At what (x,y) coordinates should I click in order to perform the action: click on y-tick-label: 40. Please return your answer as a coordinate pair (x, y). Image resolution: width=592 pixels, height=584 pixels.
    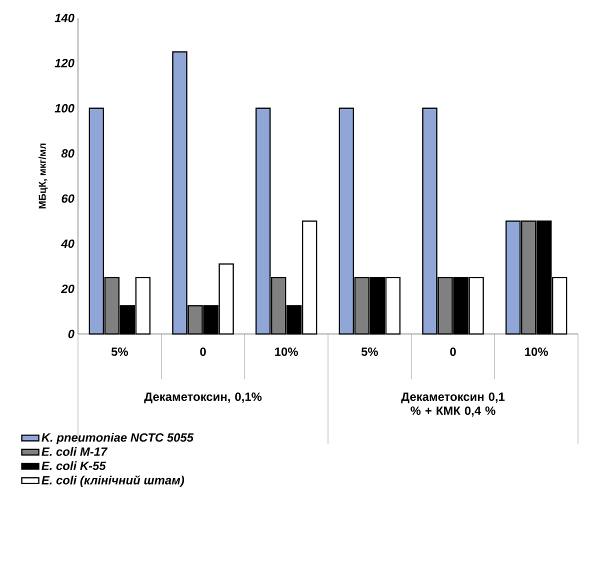
    Looking at the image, I should click on (67, 243).